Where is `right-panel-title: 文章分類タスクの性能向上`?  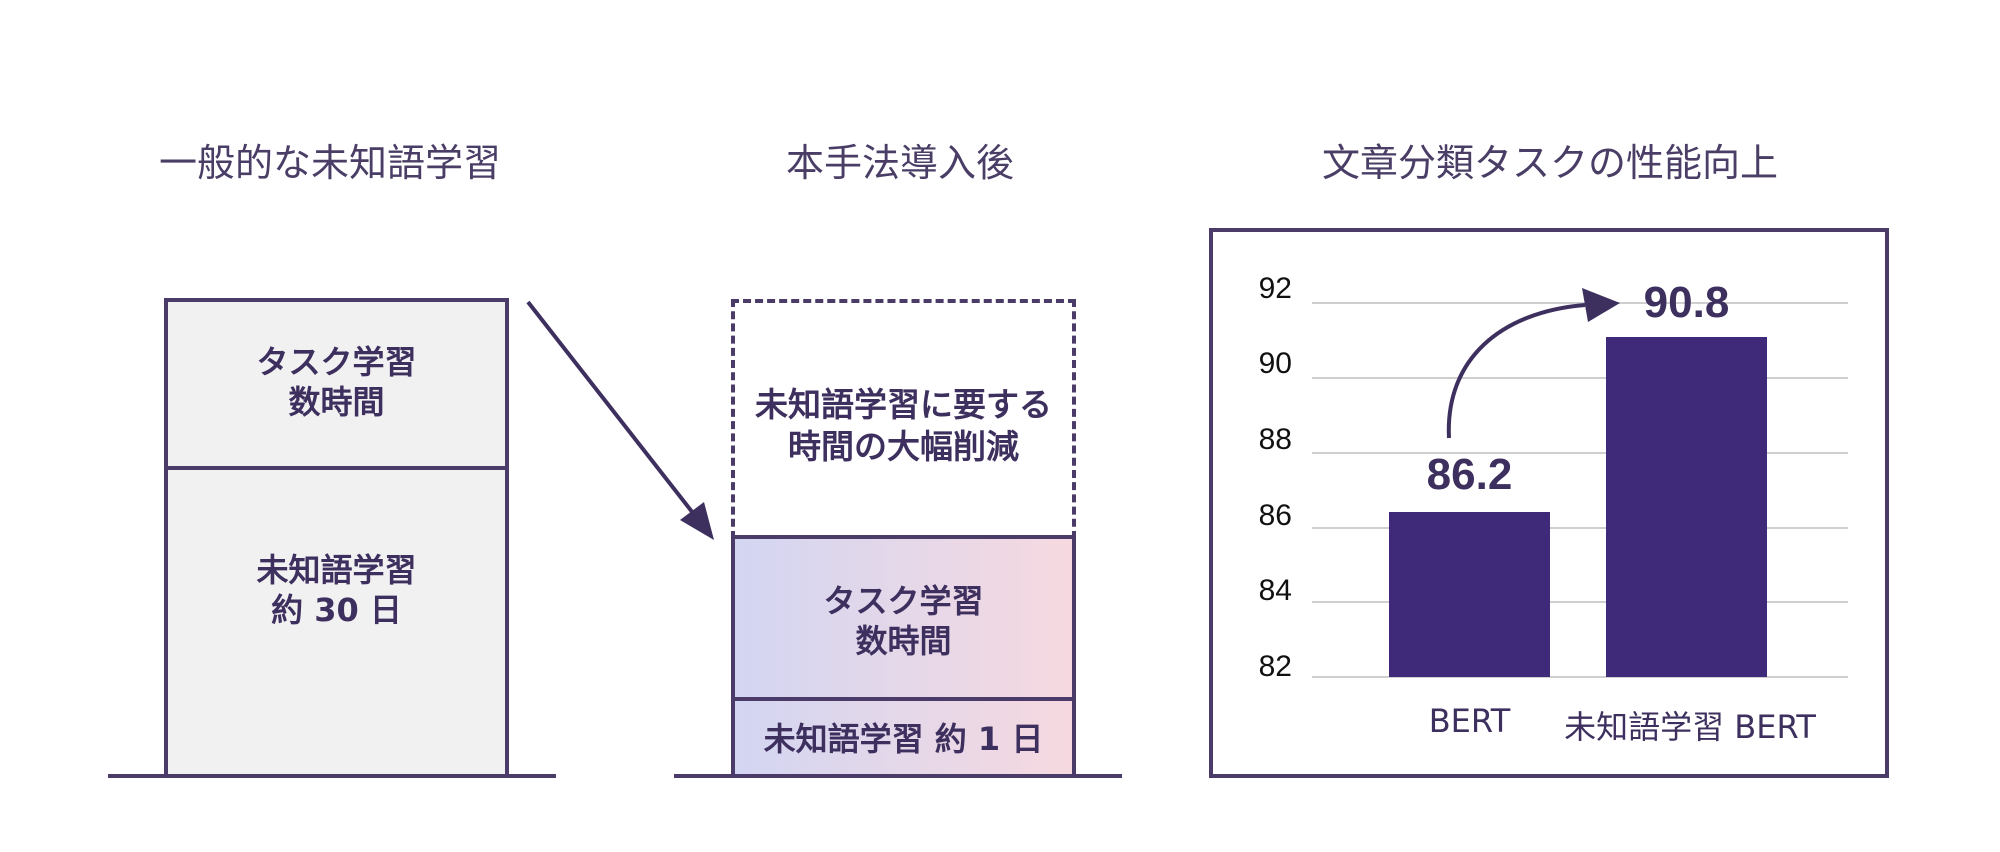 right-panel-title: 文章分類タスクの性能向上 is located at coordinates (1549, 163).